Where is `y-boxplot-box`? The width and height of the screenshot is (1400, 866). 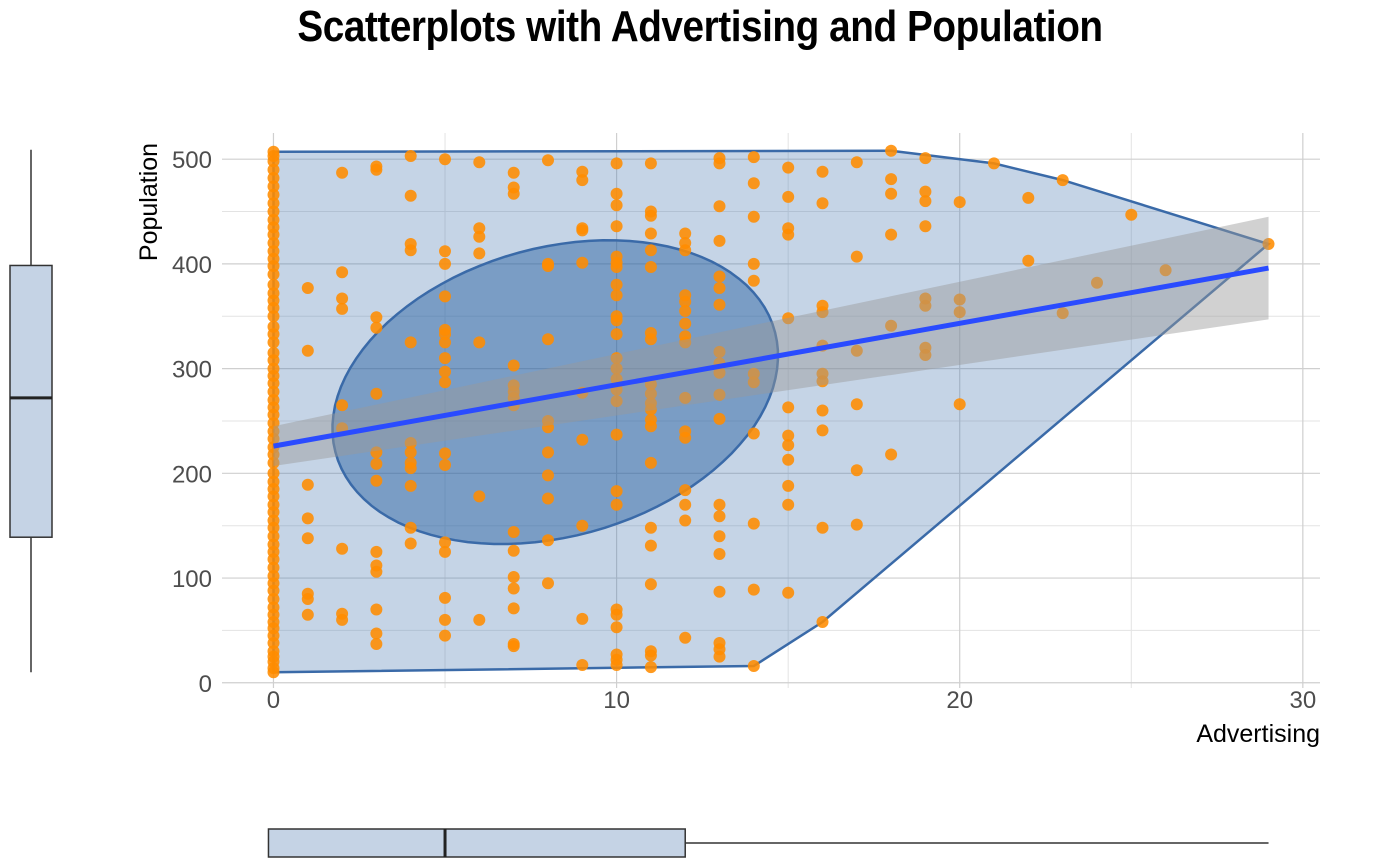 y-boxplot-box is located at coordinates (31, 401).